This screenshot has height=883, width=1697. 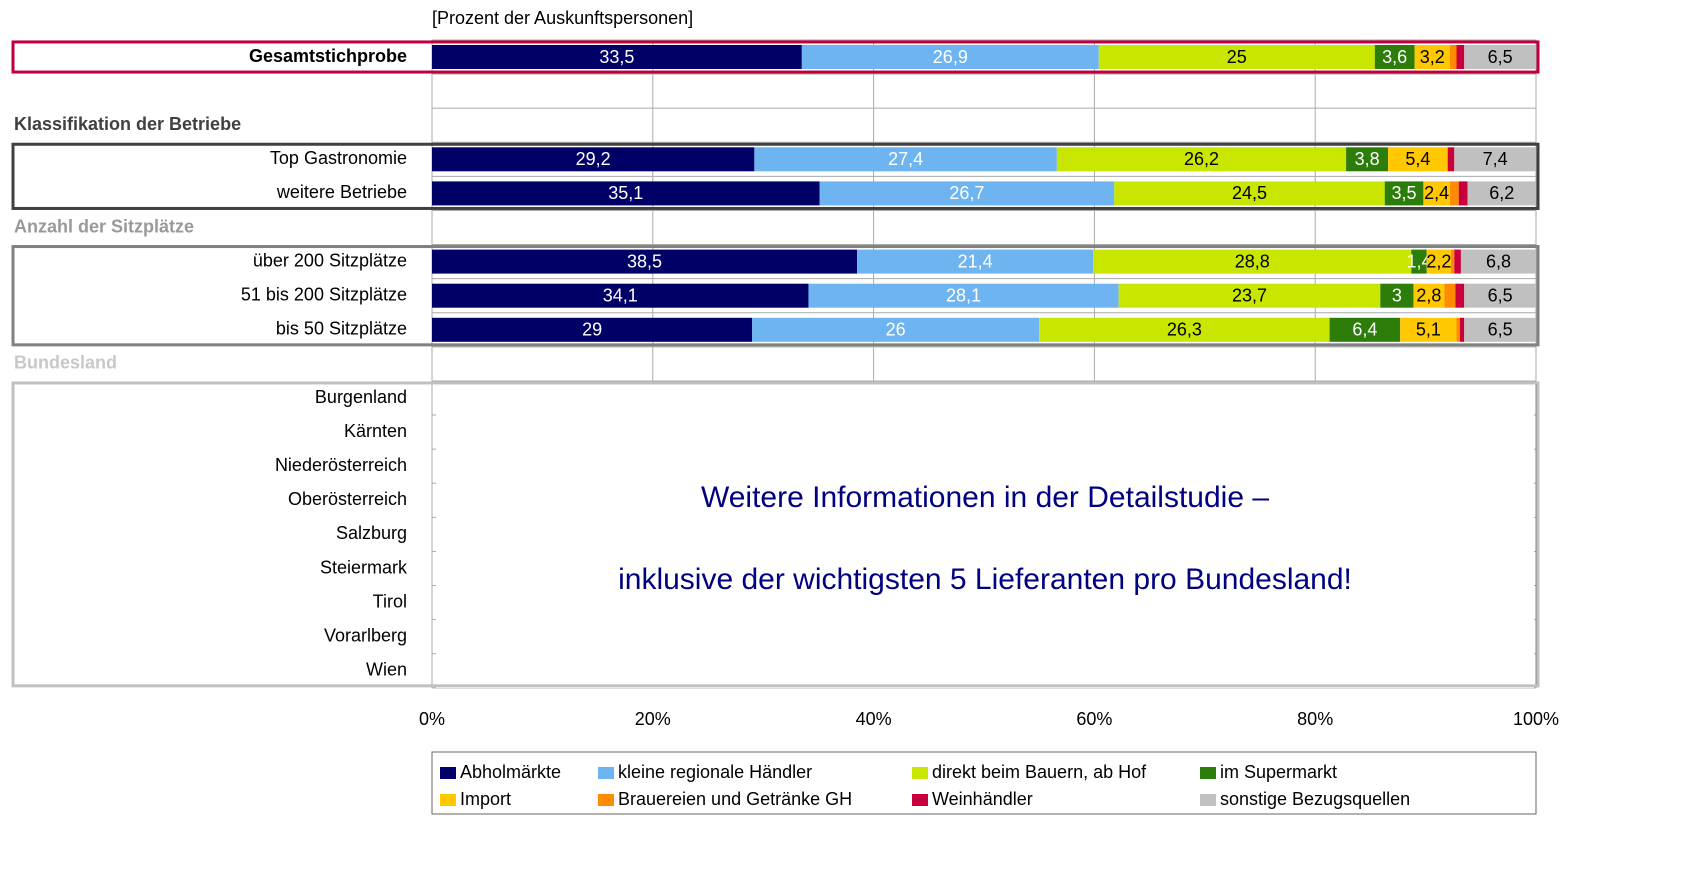 I want to click on data-label: 5,1, so click(x=1428, y=330).